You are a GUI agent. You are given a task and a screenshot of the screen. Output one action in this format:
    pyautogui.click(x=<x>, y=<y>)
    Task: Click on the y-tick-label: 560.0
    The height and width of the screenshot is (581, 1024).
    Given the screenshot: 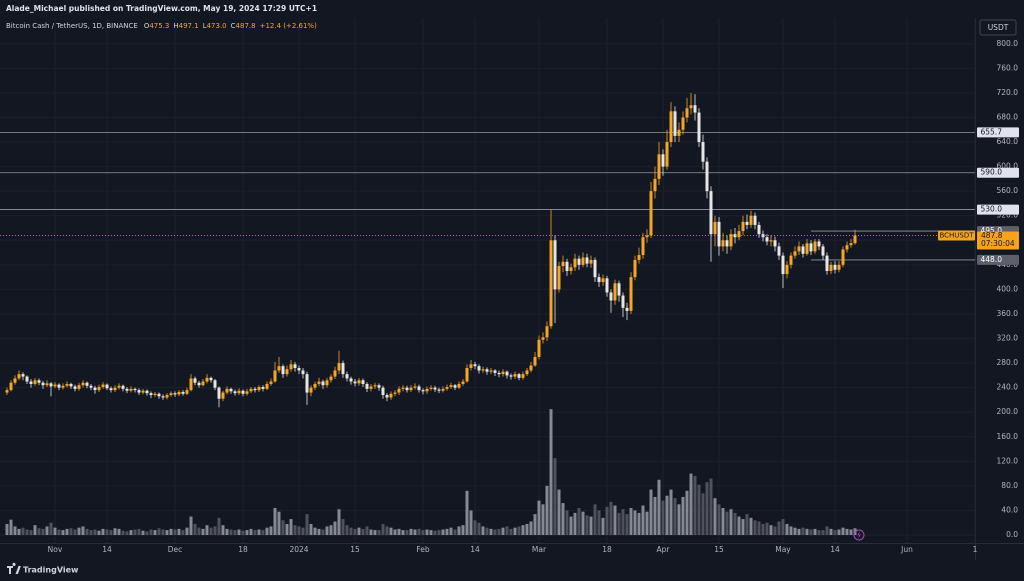 What is the action you would take?
    pyautogui.click(x=1008, y=190)
    